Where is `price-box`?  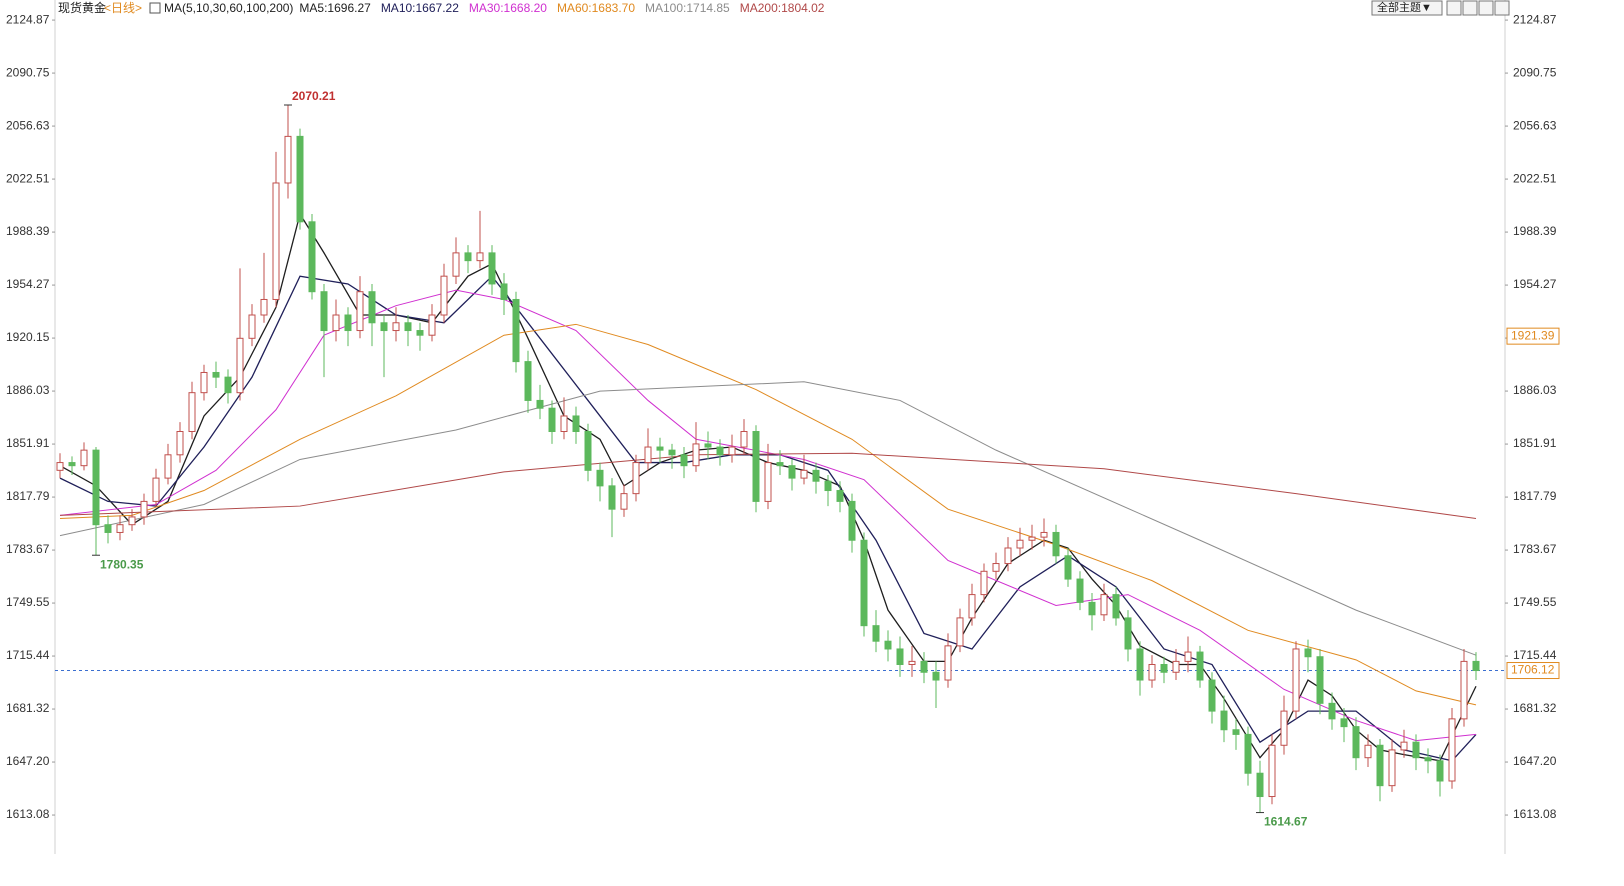
price-box is located at coordinates (1533, 671).